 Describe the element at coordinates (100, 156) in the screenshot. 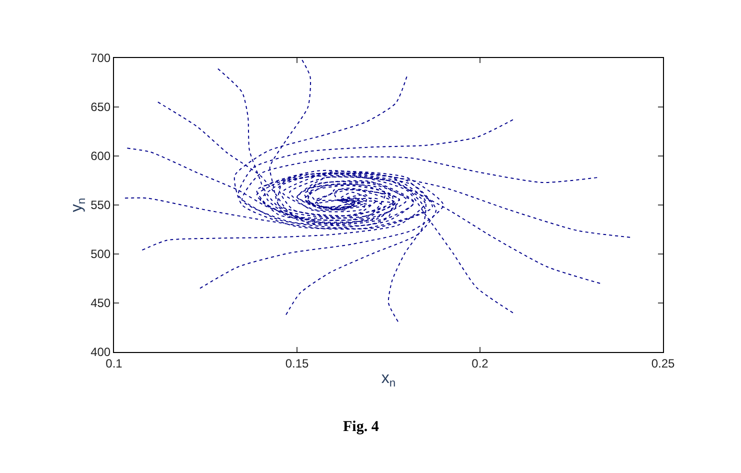

I see `y-tick-label: 600` at that location.